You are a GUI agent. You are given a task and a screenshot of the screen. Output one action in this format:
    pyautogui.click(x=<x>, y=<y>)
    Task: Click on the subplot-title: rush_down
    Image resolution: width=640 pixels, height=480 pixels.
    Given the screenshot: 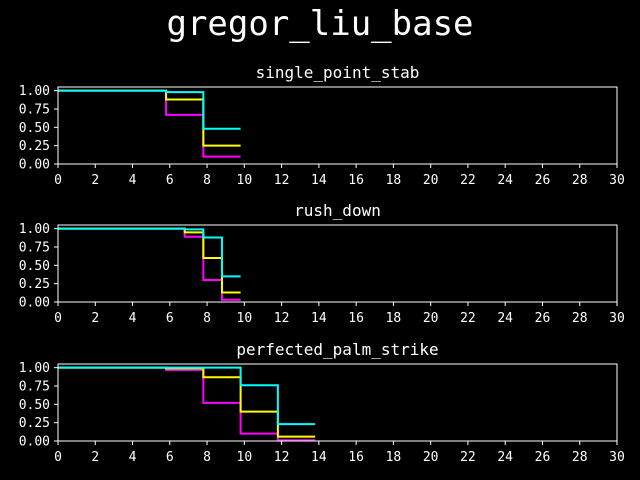 What is the action you would take?
    pyautogui.click(x=337, y=210)
    